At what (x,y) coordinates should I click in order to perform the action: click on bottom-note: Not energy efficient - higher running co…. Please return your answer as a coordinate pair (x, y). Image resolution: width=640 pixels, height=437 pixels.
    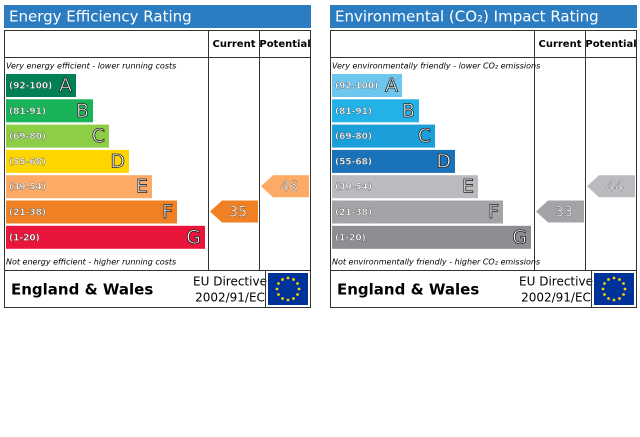
    Looking at the image, I should click on (91, 262).